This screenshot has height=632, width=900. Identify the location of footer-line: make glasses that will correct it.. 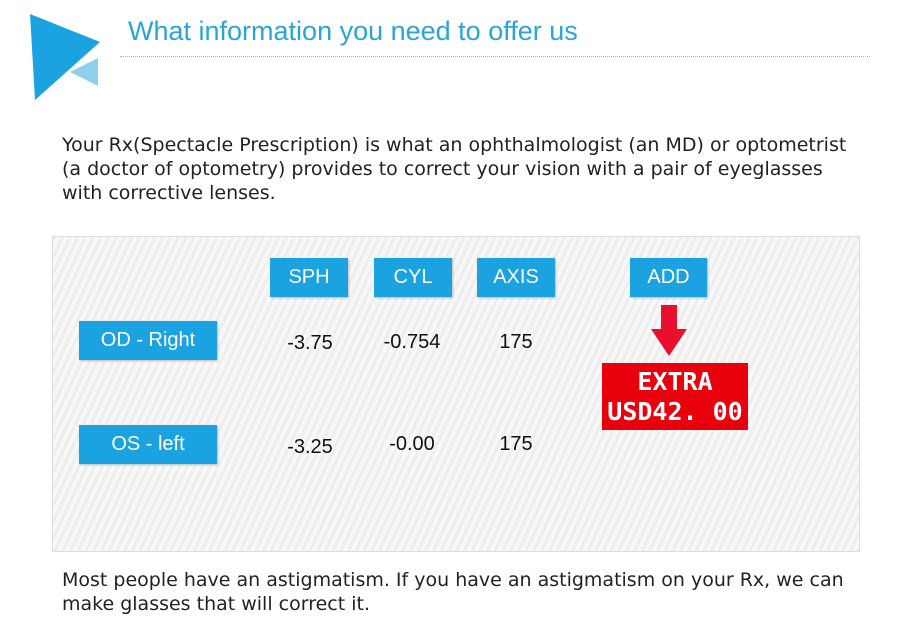
(216, 604).